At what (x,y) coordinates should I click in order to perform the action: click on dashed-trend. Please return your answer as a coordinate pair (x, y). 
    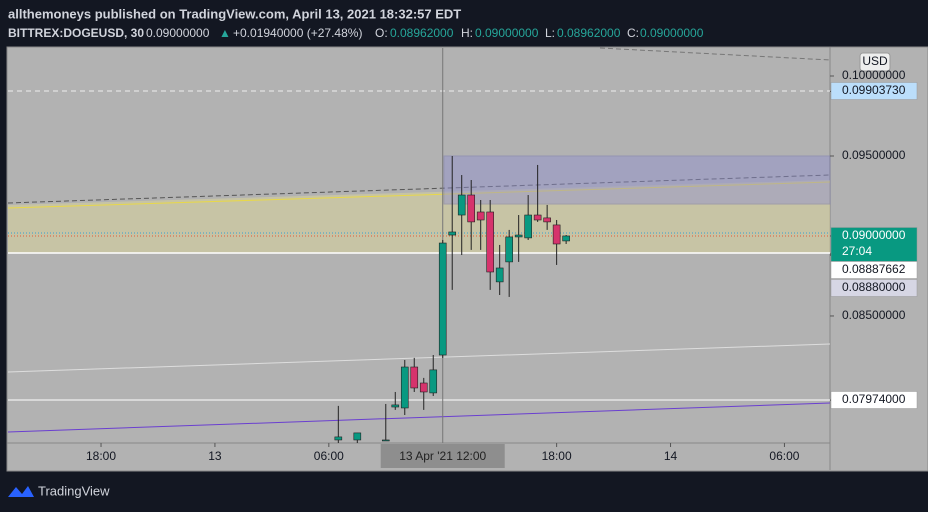
    Looking at the image, I should click on (419, 189).